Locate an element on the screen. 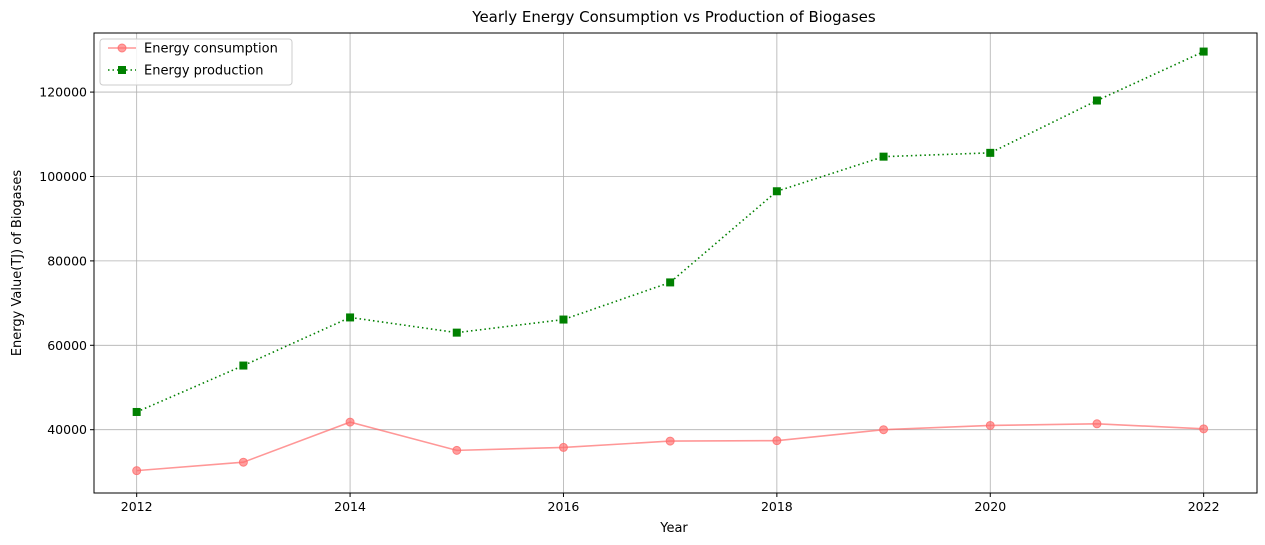 This screenshot has width=1265, height=545. y-tick-label: 60000 is located at coordinates (67, 345).